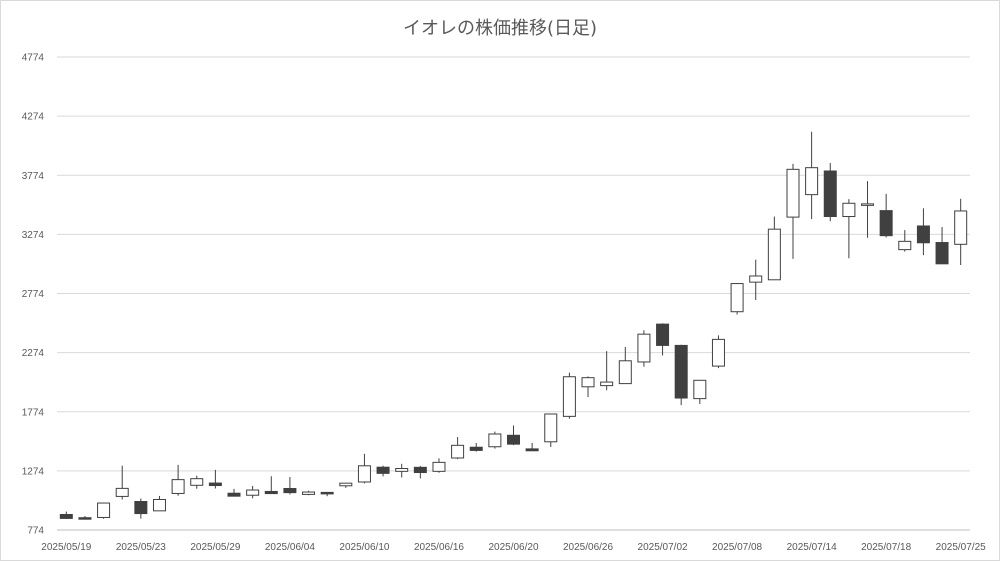 This screenshot has height=561, width=1000. What do you see at coordinates (141, 547) in the screenshot?
I see `x-tick-label: 2025/05/23` at bounding box center [141, 547].